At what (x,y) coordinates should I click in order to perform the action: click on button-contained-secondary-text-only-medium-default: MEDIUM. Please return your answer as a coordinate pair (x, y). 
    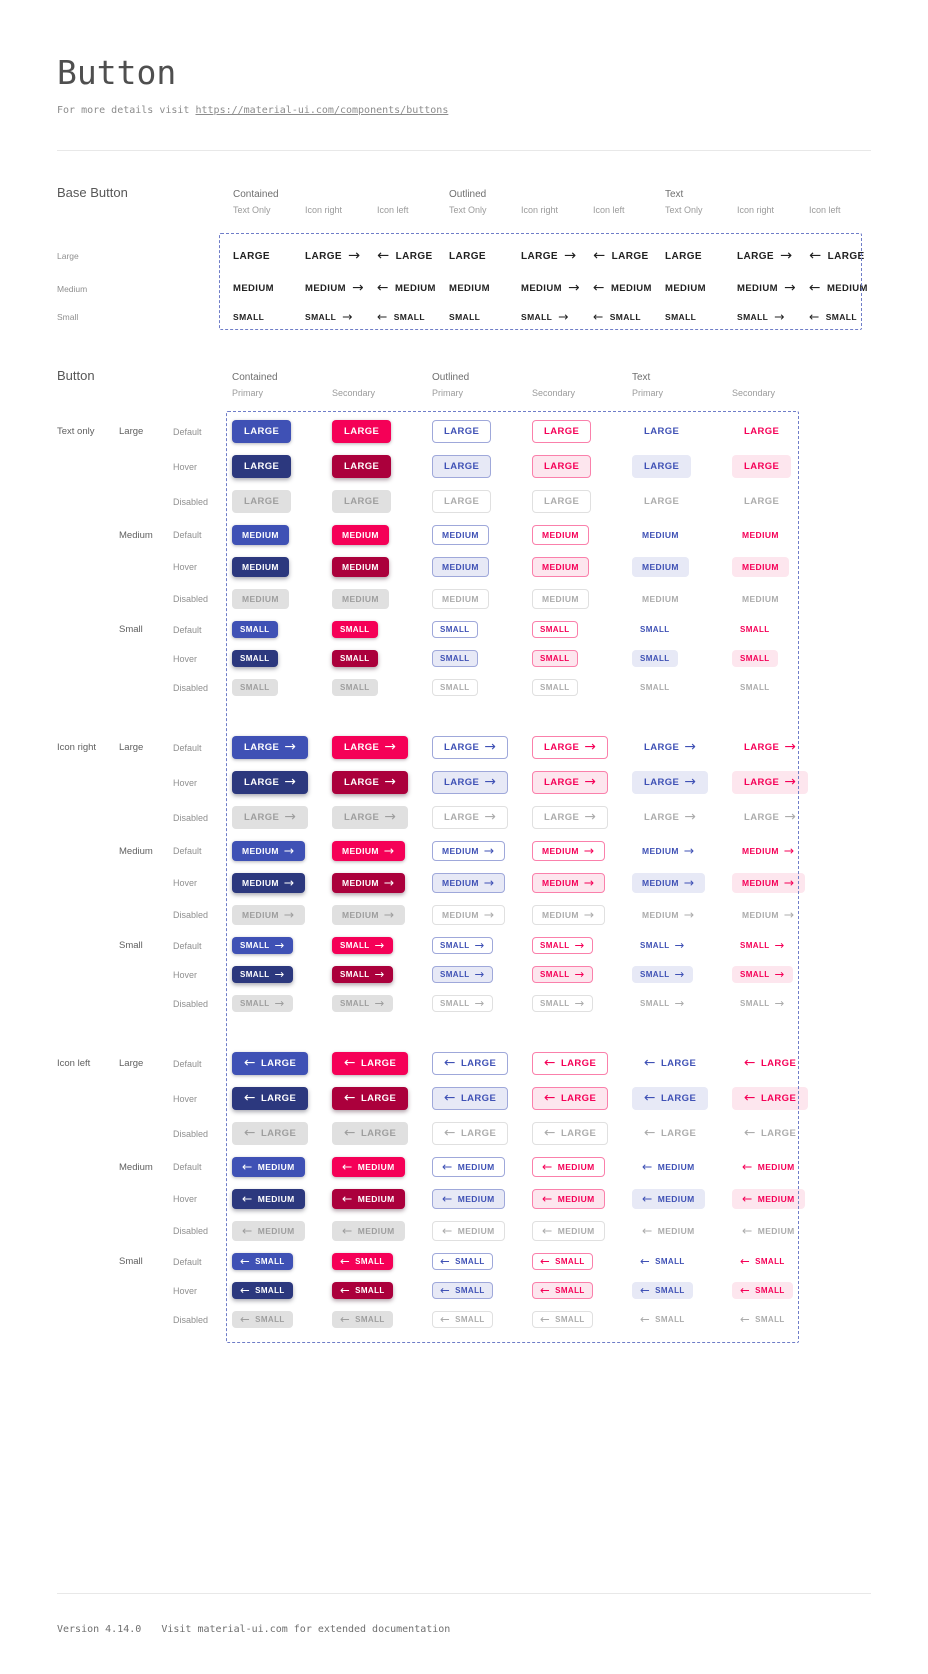
    Looking at the image, I should click on (360, 535).